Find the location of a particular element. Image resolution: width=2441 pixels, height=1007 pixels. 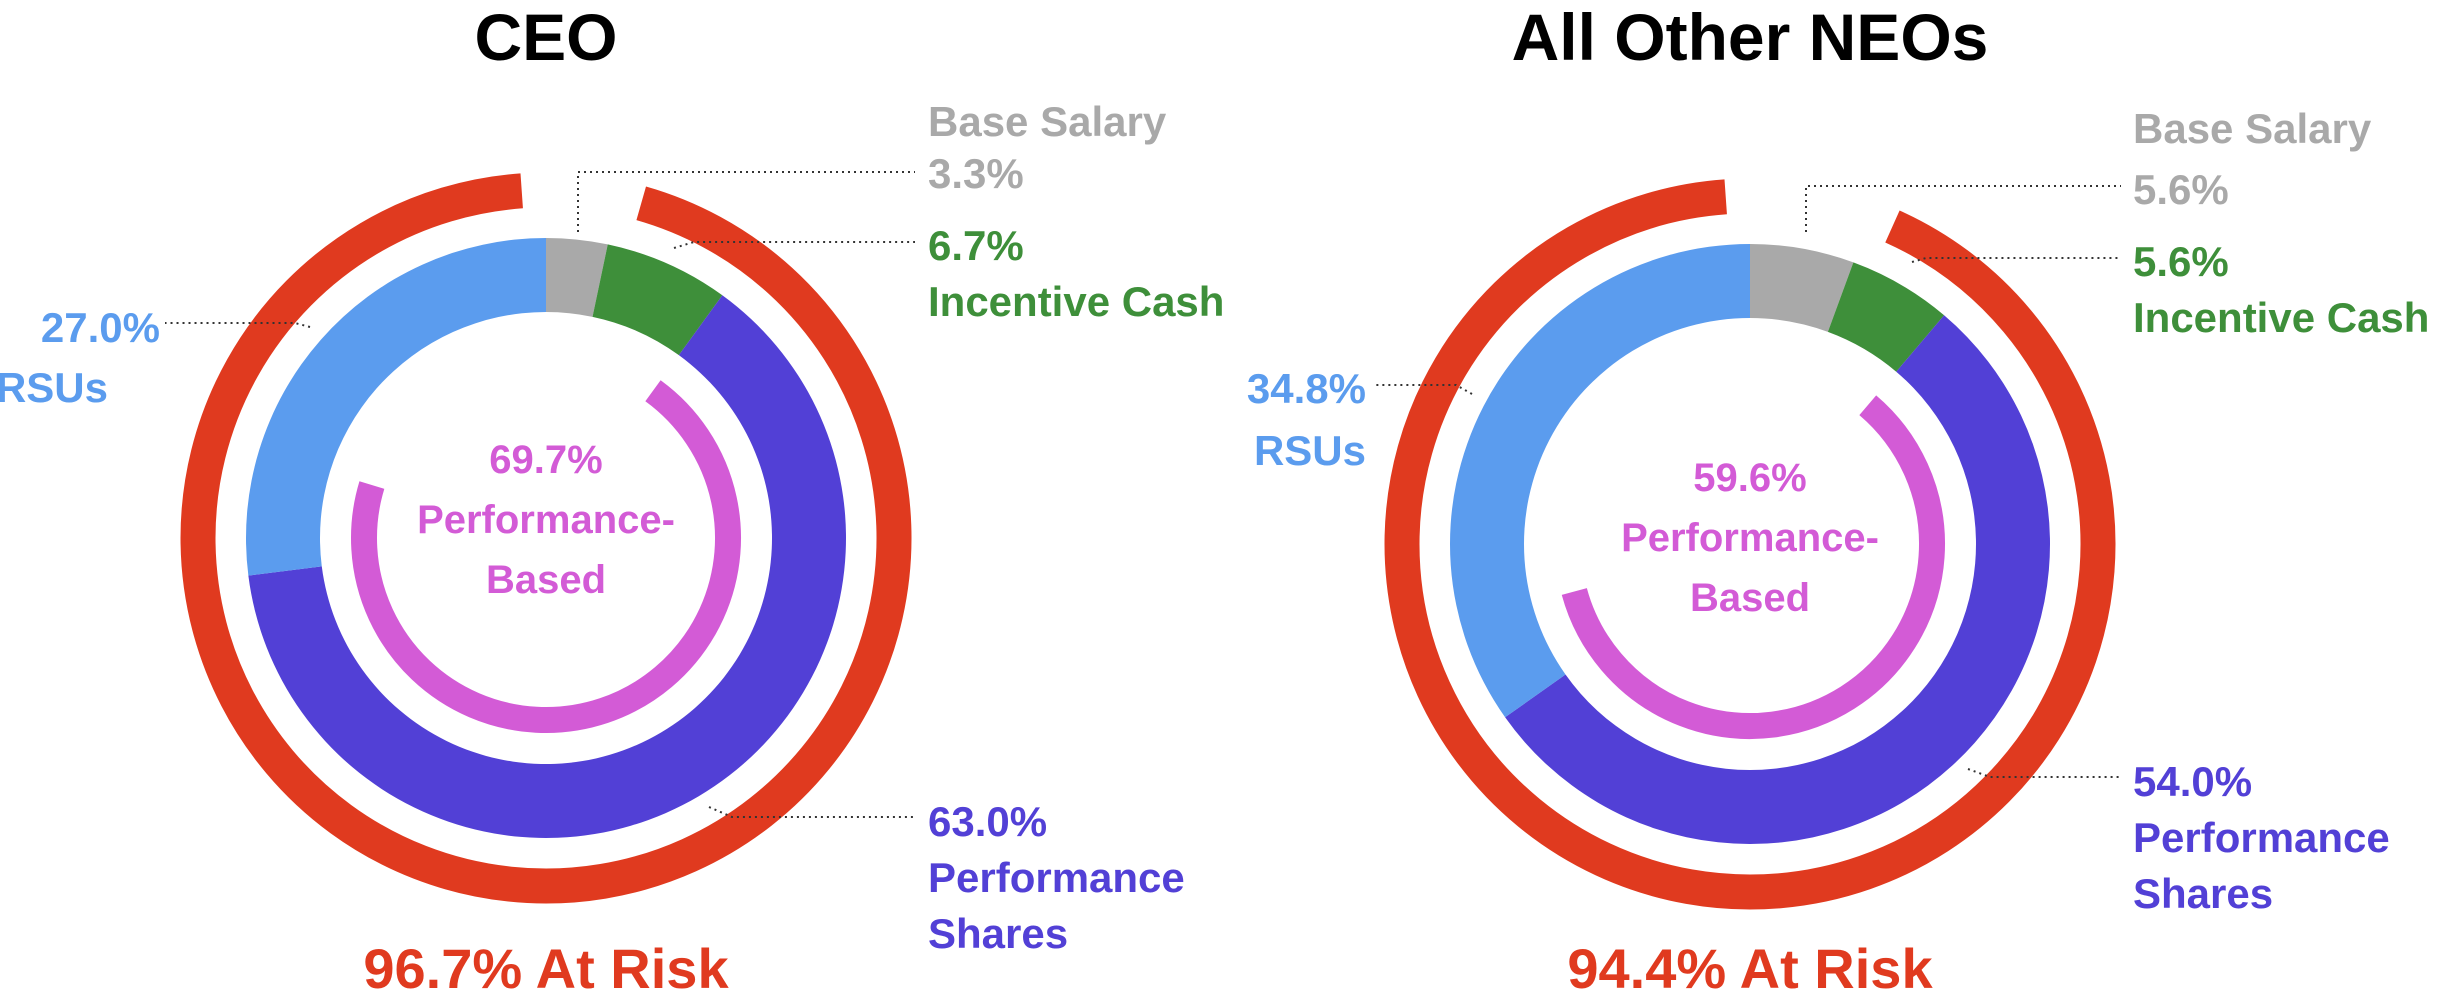

neo-incentive-cash-leader is located at coordinates (2016, 260).